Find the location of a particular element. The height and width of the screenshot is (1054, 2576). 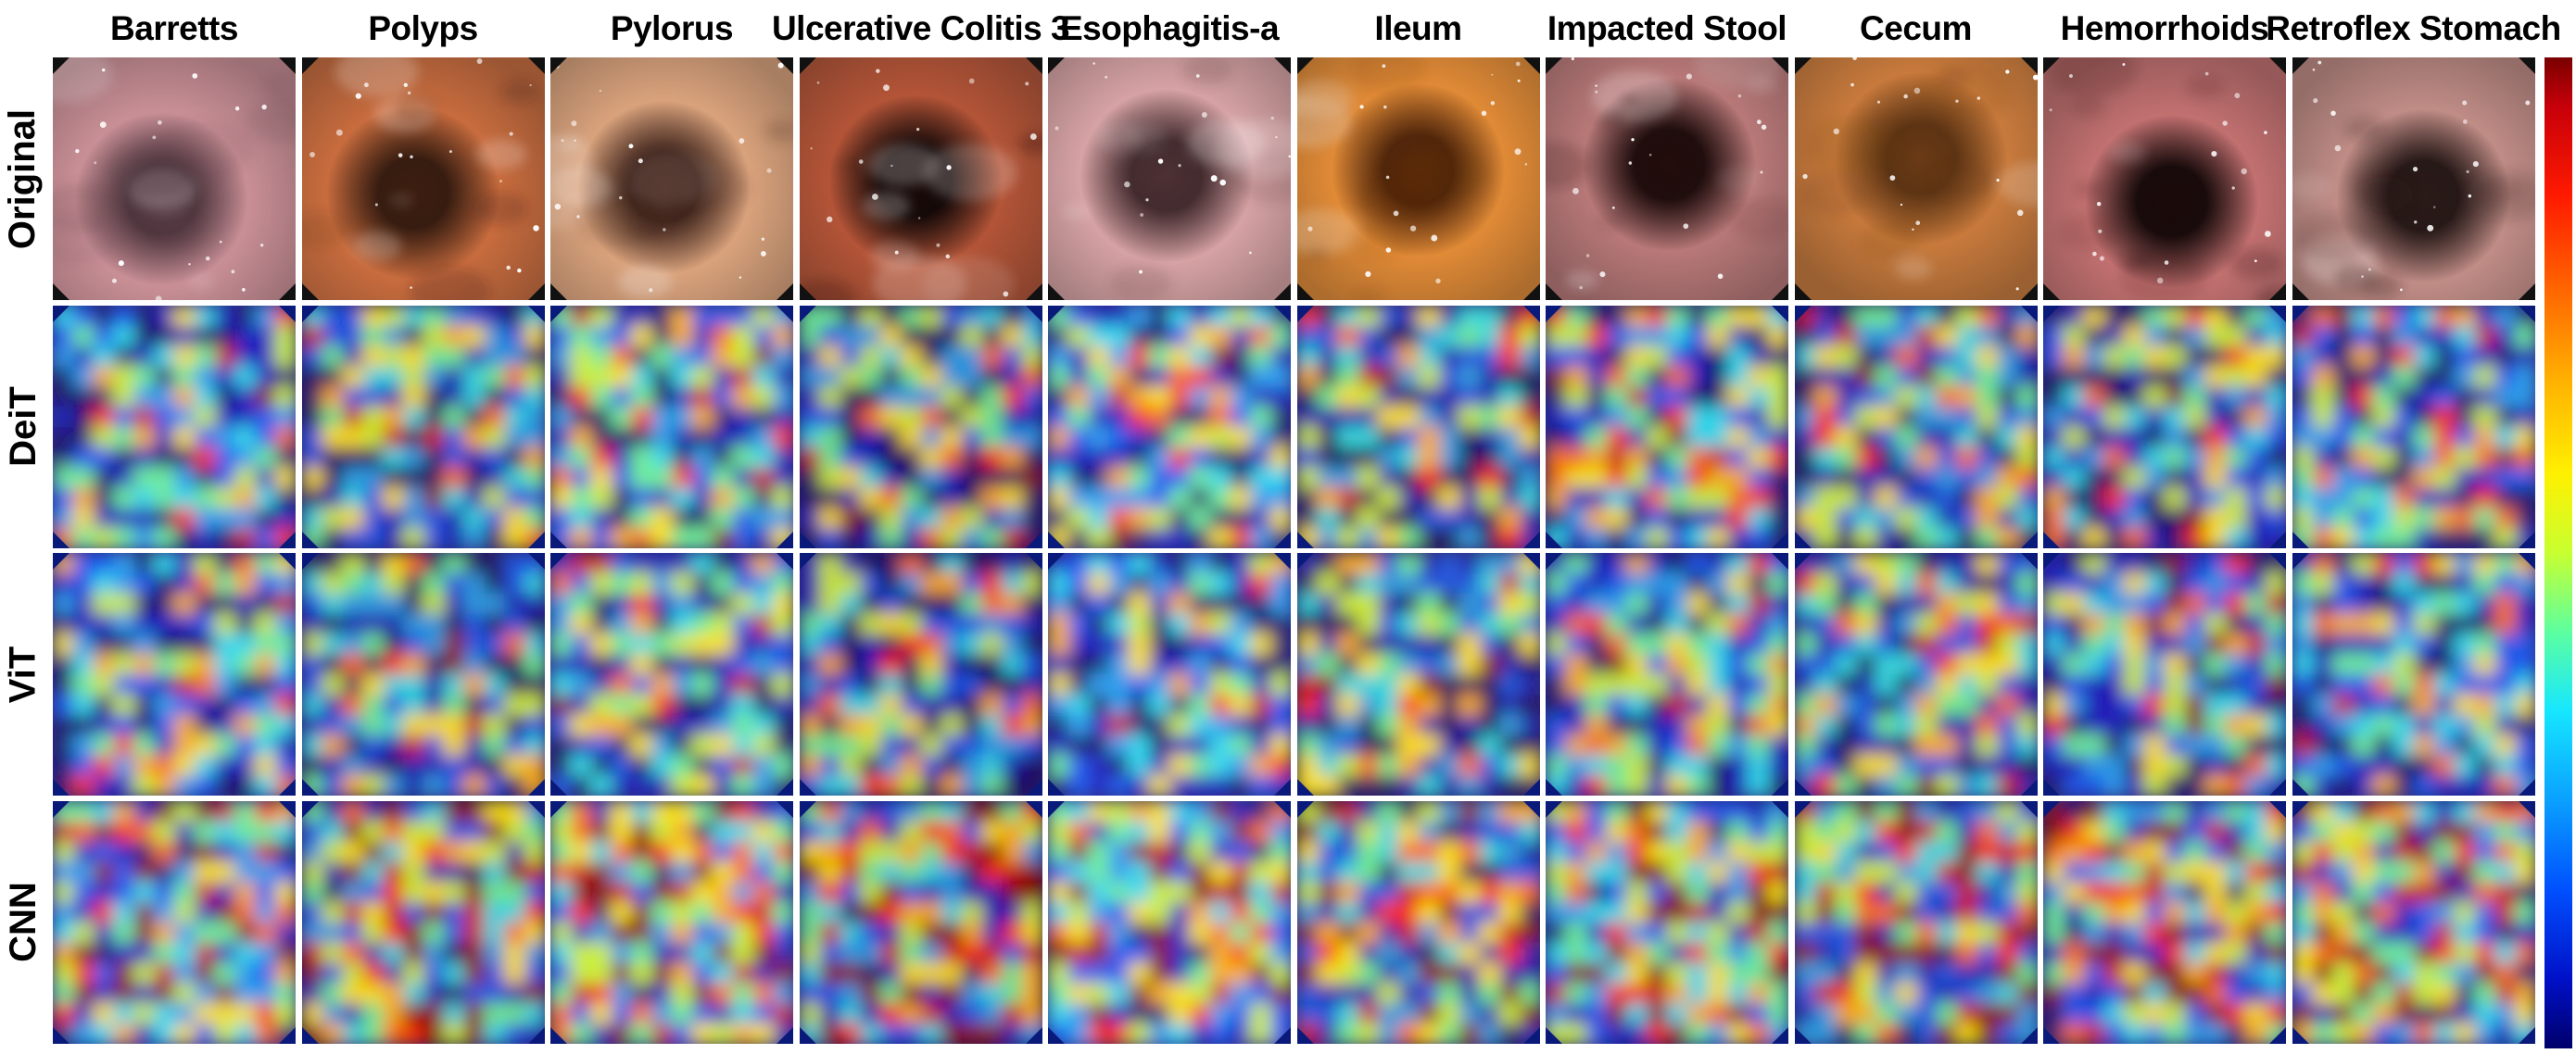

row-label: CNN is located at coordinates (23, 922).